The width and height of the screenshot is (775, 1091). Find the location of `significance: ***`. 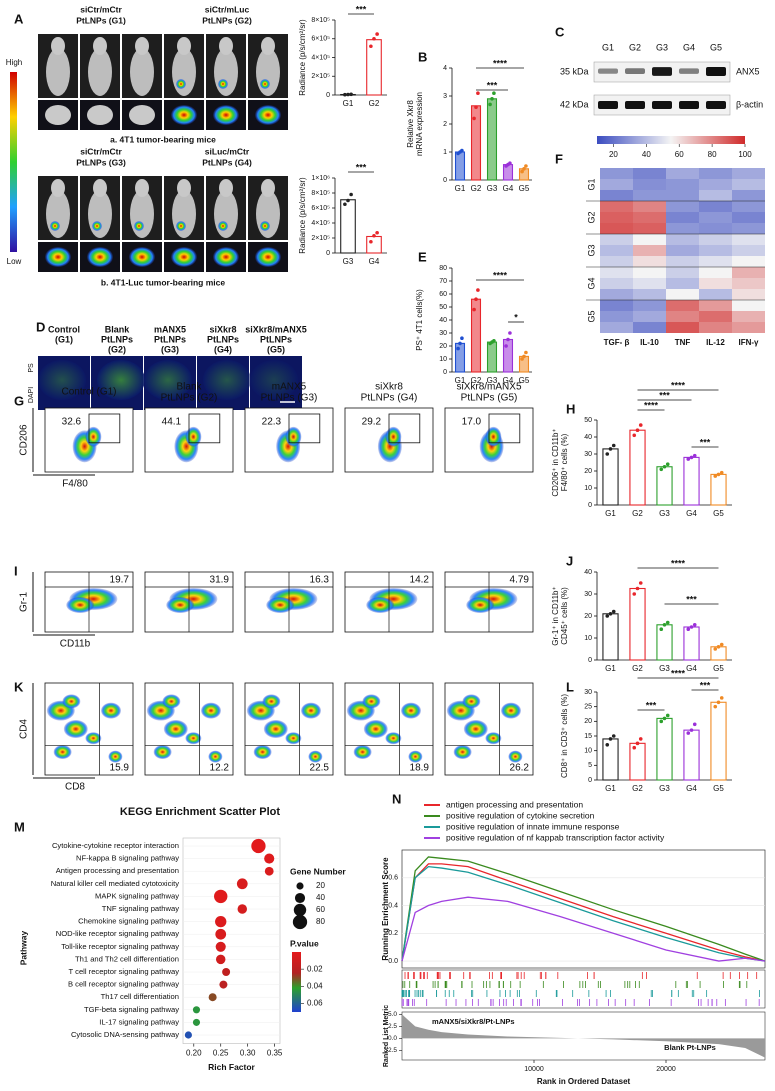

significance: *** is located at coordinates (361, 167).